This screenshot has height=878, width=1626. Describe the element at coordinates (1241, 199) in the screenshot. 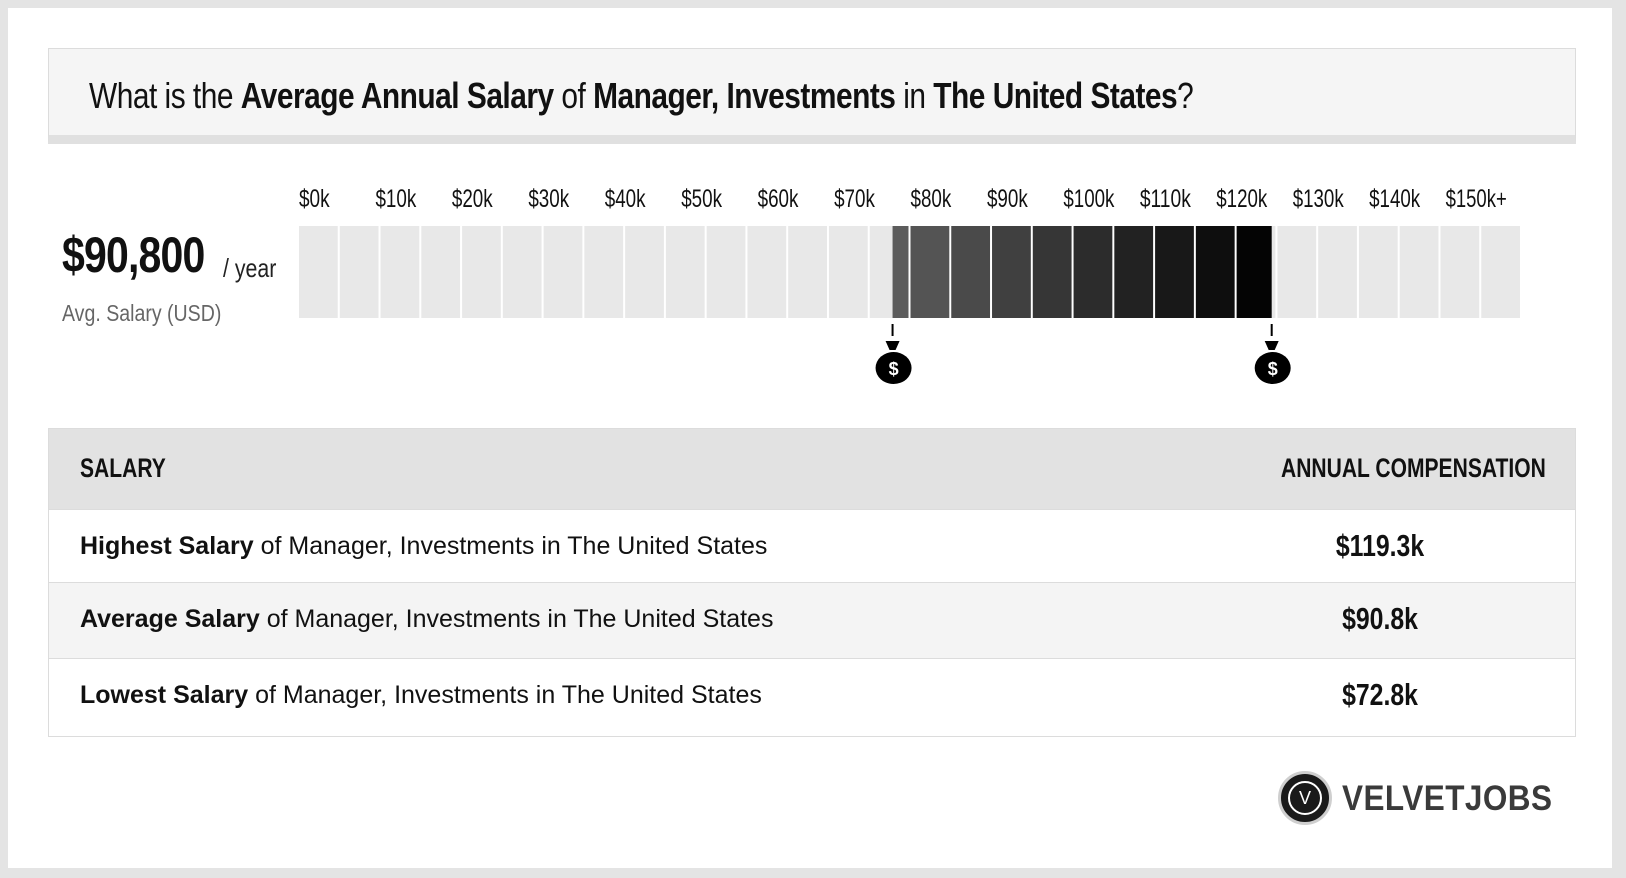

I see `tick-label: $120k` at that location.